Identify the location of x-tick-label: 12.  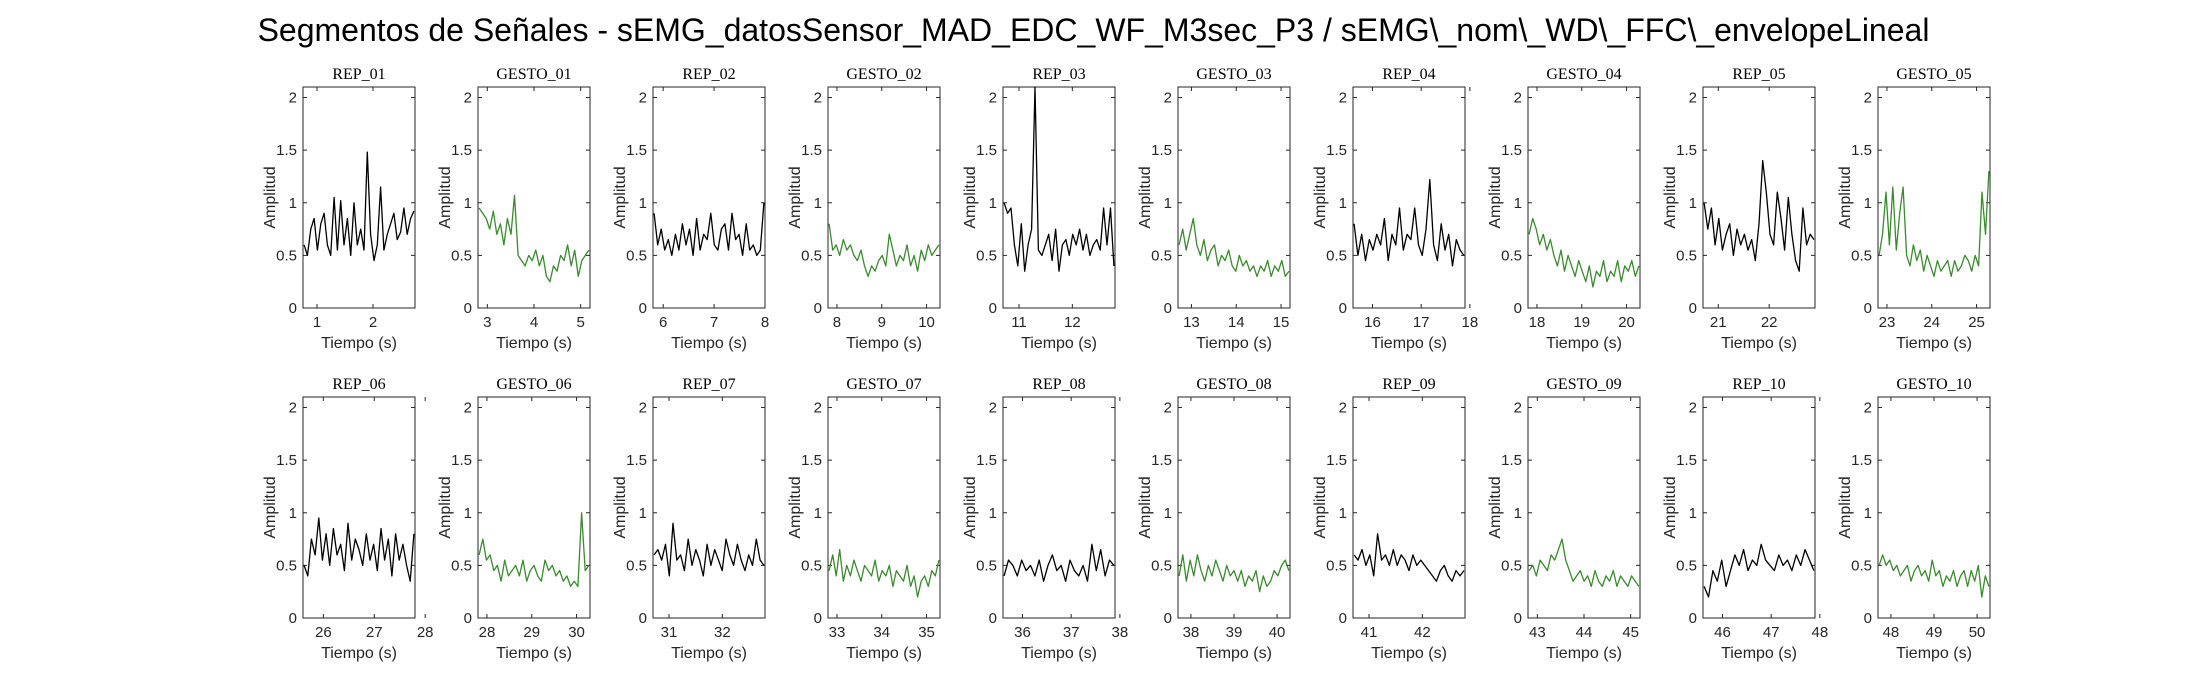
(1072, 322).